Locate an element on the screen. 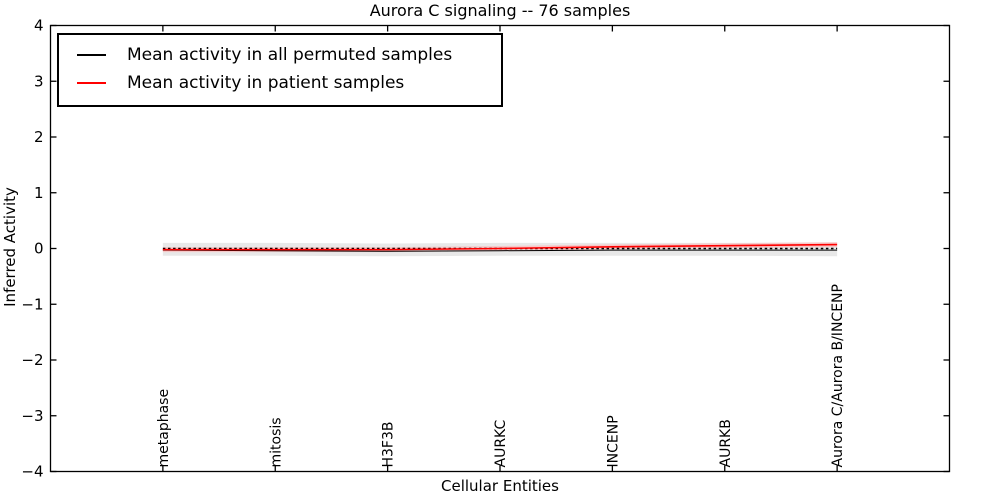 Image resolution: width=1000 pixels, height=500 pixels. x-axis-label: Cellular Entities is located at coordinates (500, 486).